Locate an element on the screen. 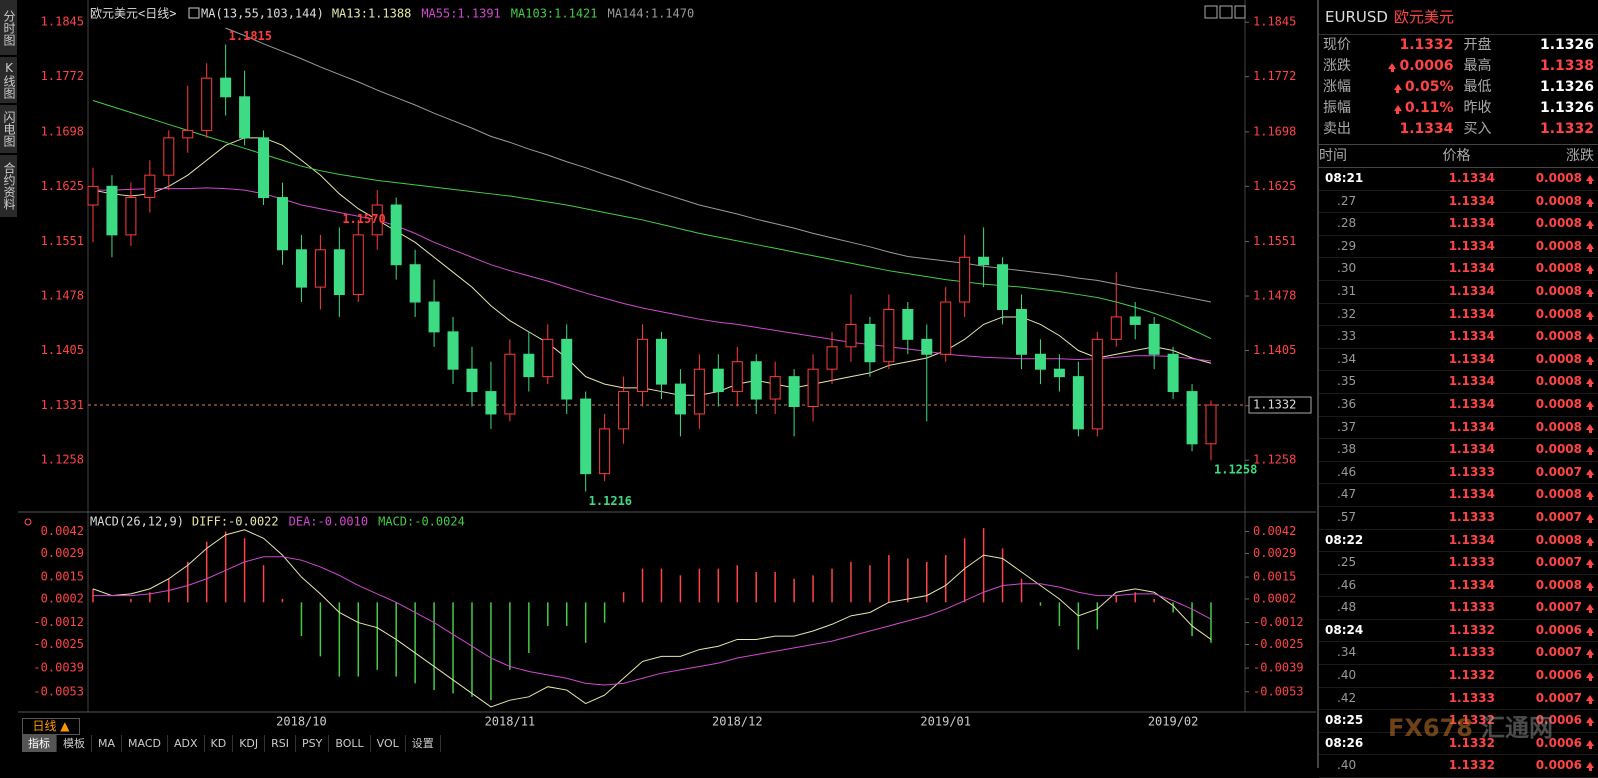 The image size is (1598, 778). side-tab: 合约资料 is located at coordinates (8, 186).